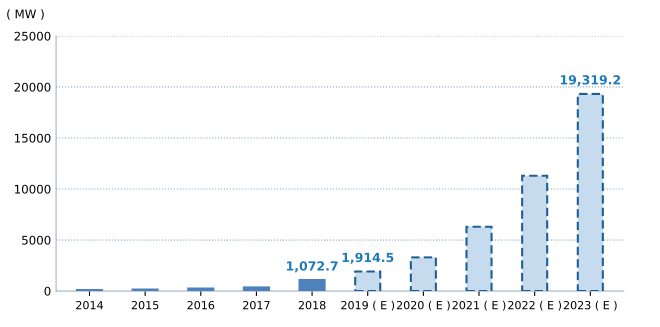 The height and width of the screenshot is (327, 660). Describe the element at coordinates (312, 266) in the screenshot. I see `data-label: 1,072.7` at that location.